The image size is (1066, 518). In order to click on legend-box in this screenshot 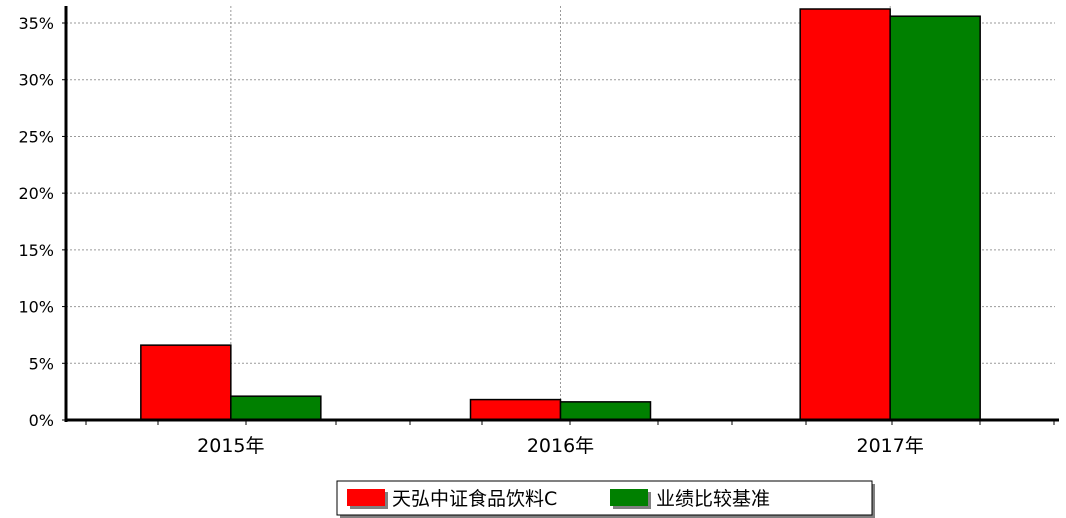, I will do `click(604, 498)`.